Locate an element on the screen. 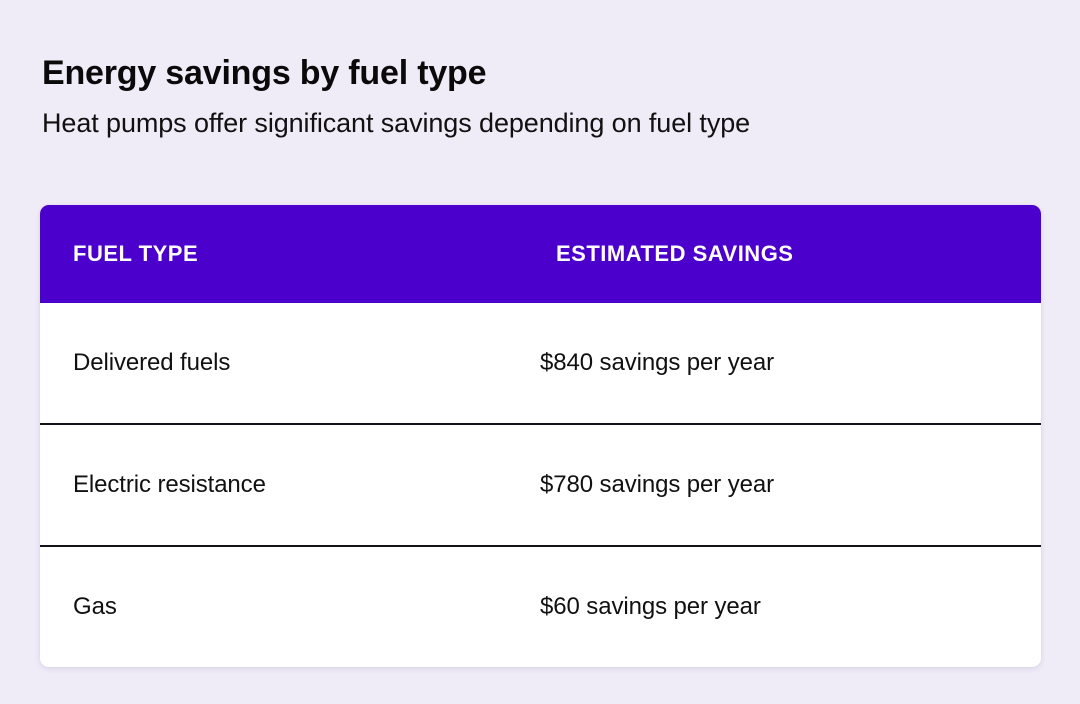 This screenshot has height=704, width=1080. cell-fuel-type: Electric resistance is located at coordinates (290, 485).